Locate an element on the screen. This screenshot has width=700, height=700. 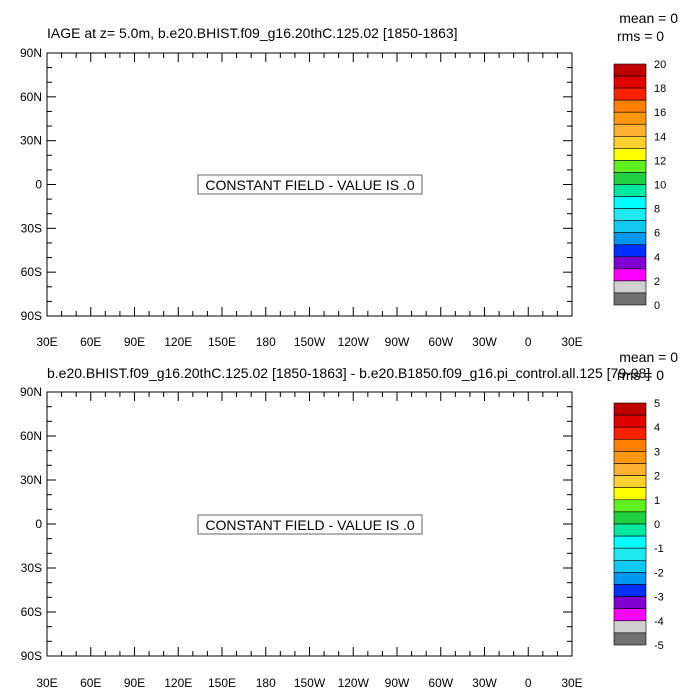
panel-2-colorbar: 5 4 3 2 1 0 -1 -2 -3 -4 -5 is located at coordinates (638, 525).